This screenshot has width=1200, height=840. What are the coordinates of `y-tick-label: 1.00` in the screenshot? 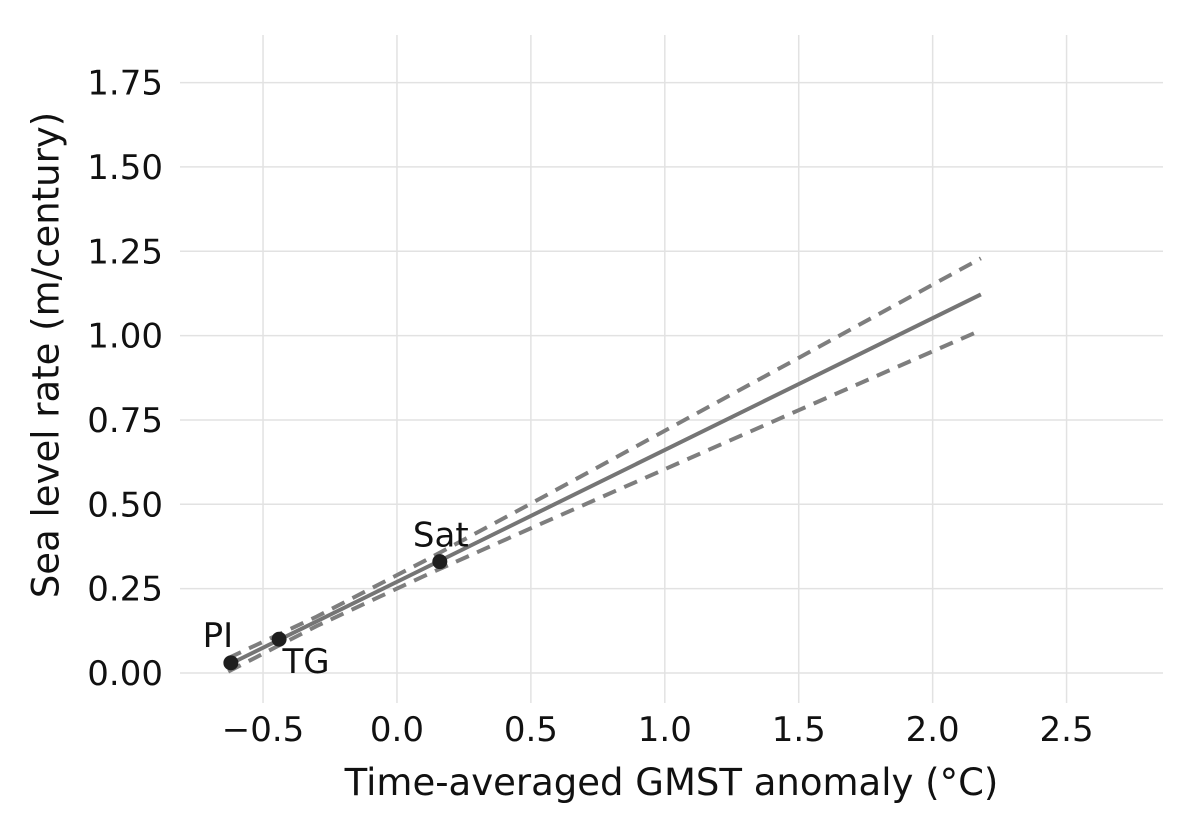 It's located at (125, 337).